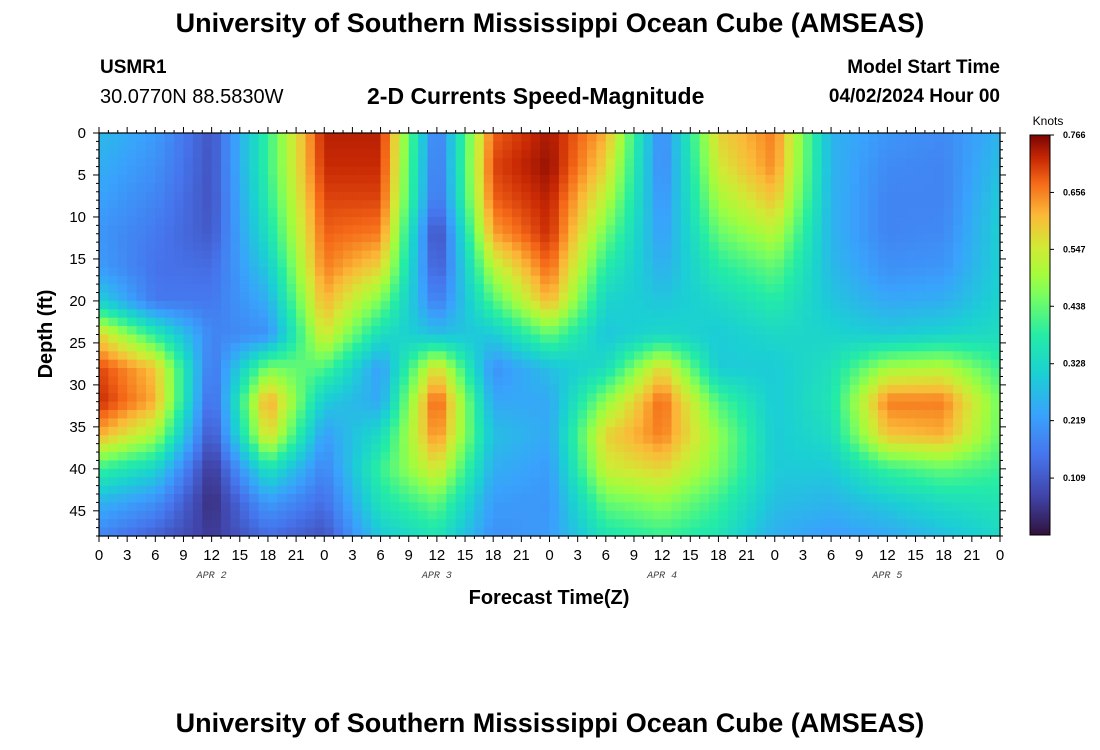  I want to click on x-tick-label: 18, so click(268, 555).